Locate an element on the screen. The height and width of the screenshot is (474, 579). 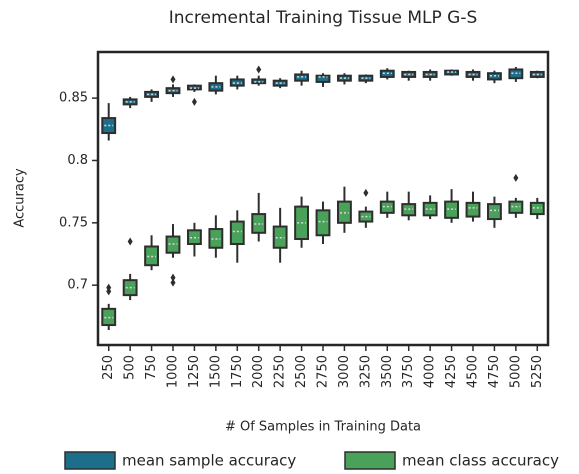
chart-title: Incremental Training Tissue MLP G-S is located at coordinates (323, 18).